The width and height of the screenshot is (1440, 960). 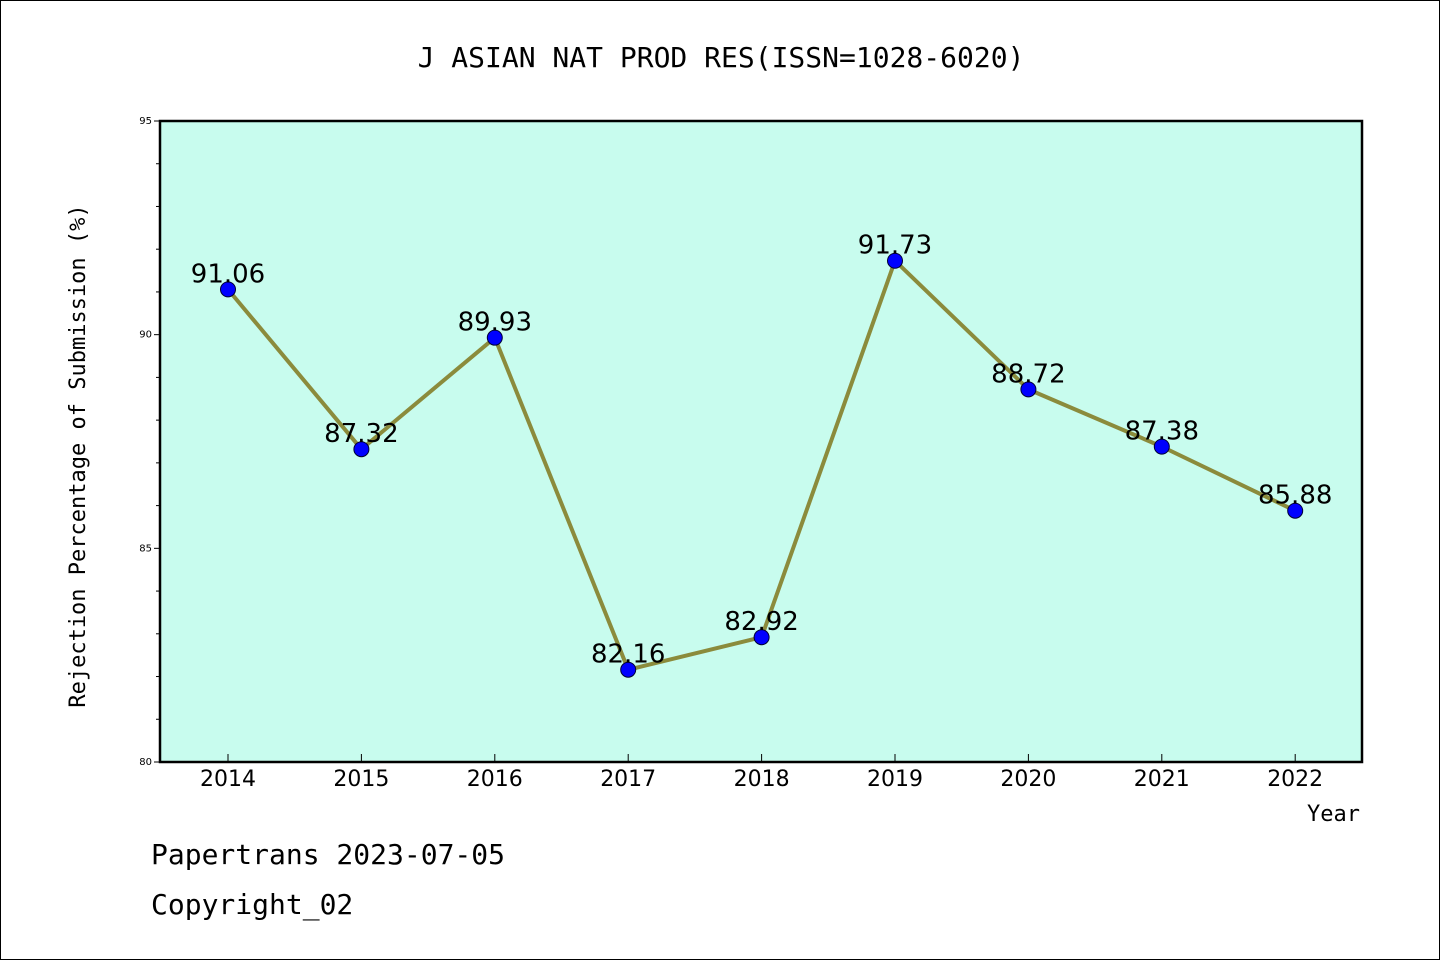 What do you see at coordinates (721, 57) in the screenshot?
I see `chart-title: J ASIAN NAT PROD RES(ISSN=1028-6020)` at bounding box center [721, 57].